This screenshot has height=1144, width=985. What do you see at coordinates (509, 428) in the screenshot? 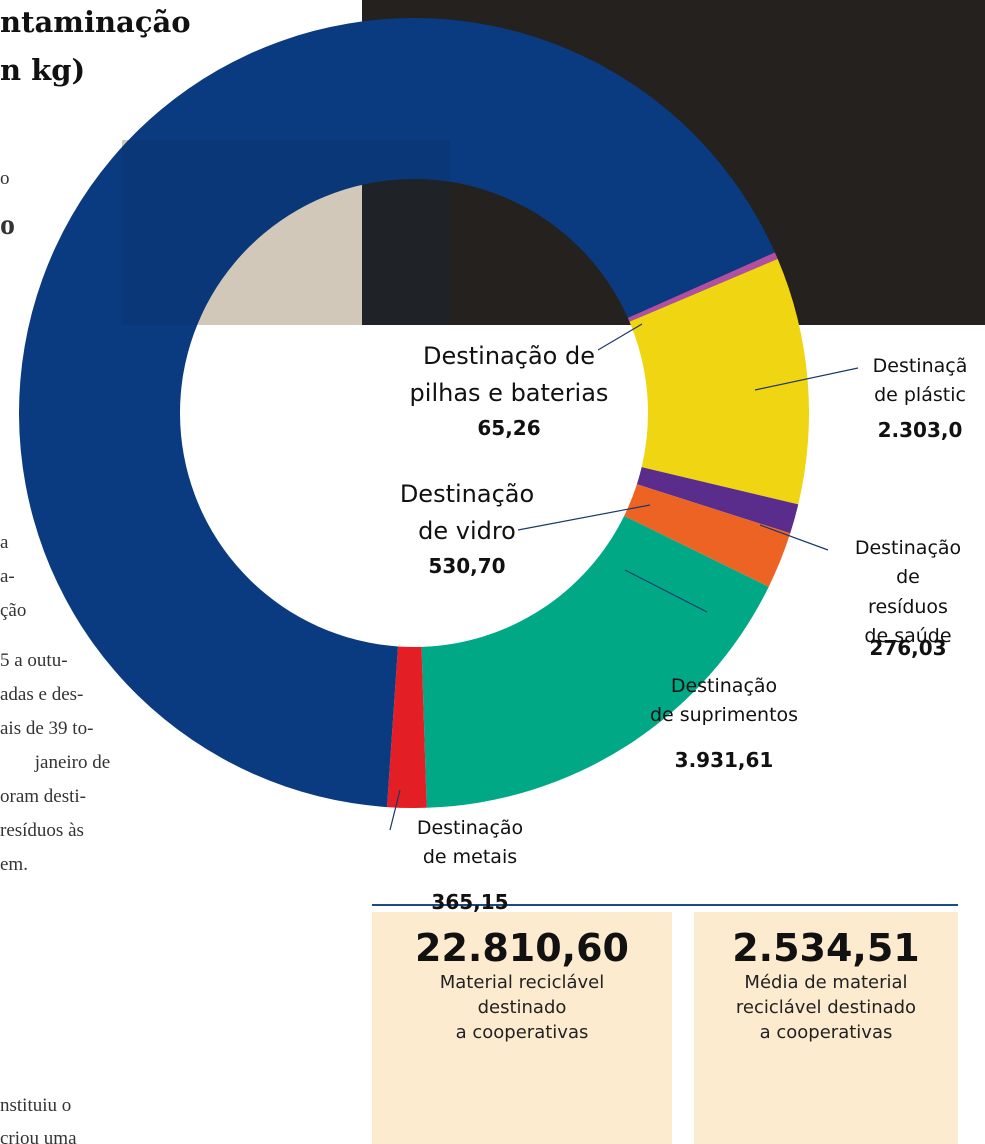
I see `value-label: 65,26` at bounding box center [509, 428].